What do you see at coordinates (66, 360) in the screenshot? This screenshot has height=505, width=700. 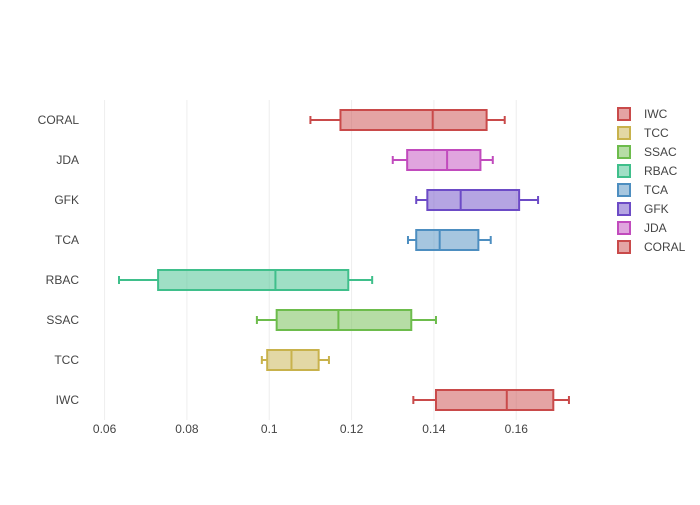 I see `y-tick-label: TCC` at bounding box center [66, 360].